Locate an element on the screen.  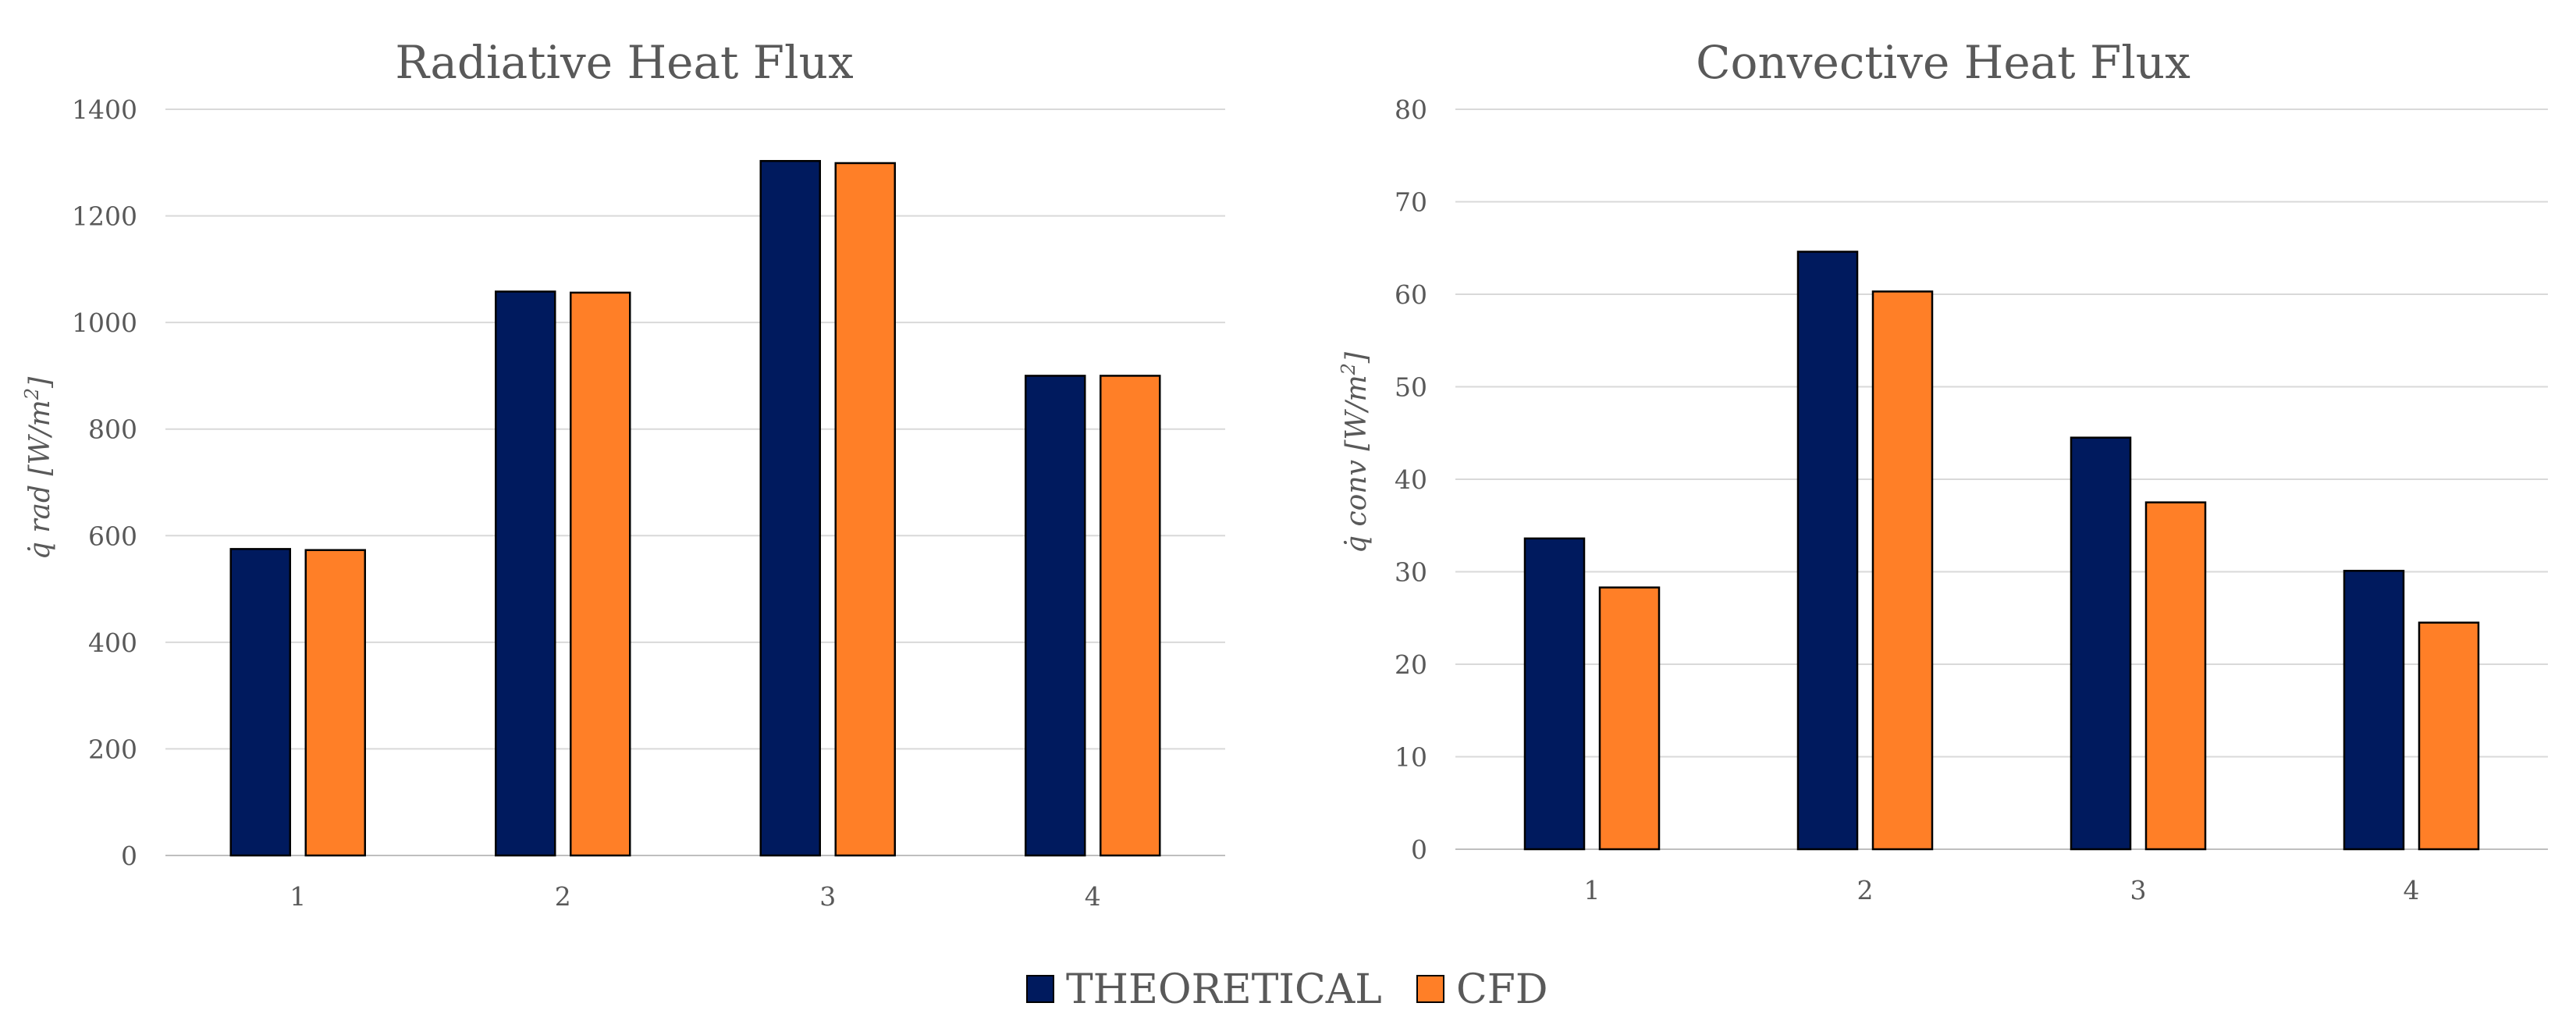
legend: THEORETICAL CFD is located at coordinates (1287, 989).